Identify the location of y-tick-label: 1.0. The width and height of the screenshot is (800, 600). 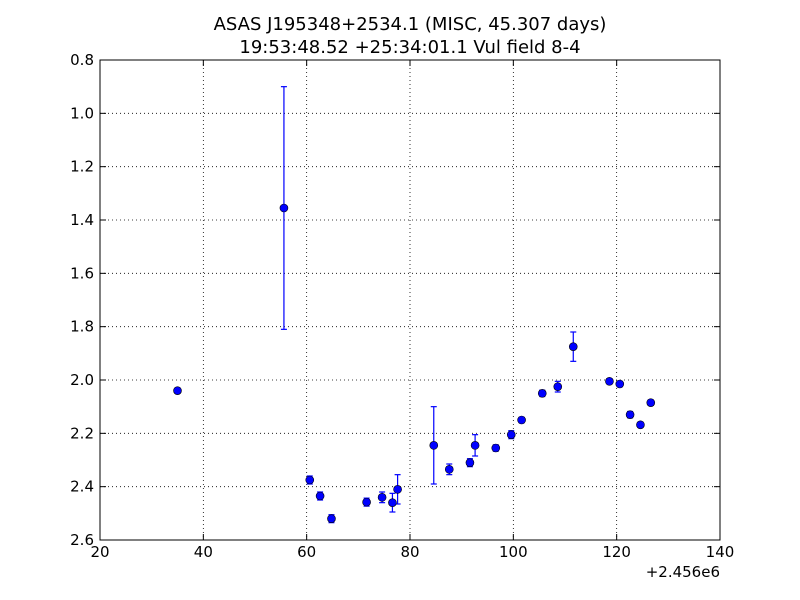
(82, 113).